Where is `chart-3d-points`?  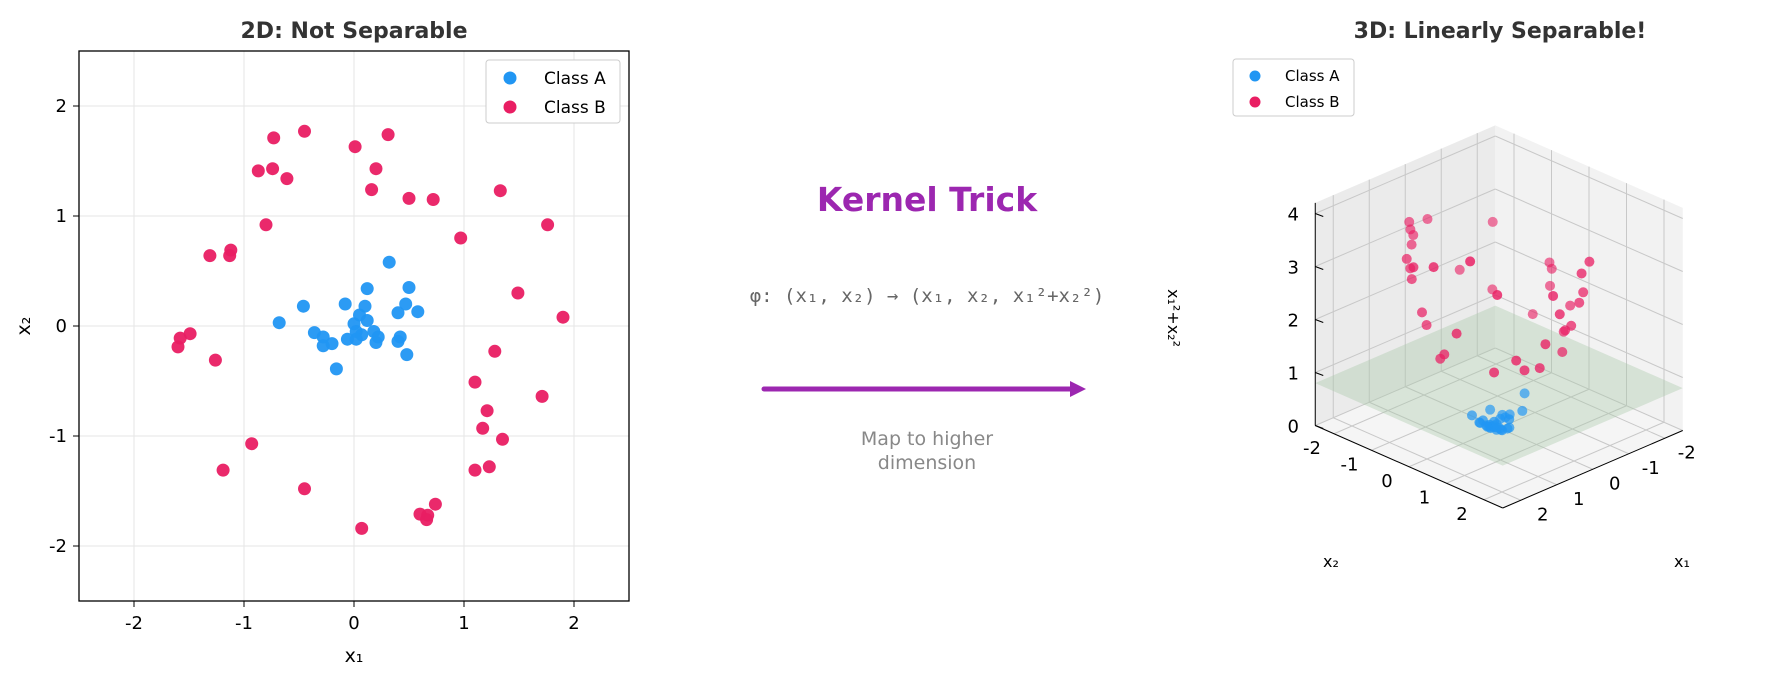 chart-3d-points is located at coordinates (1498, 325).